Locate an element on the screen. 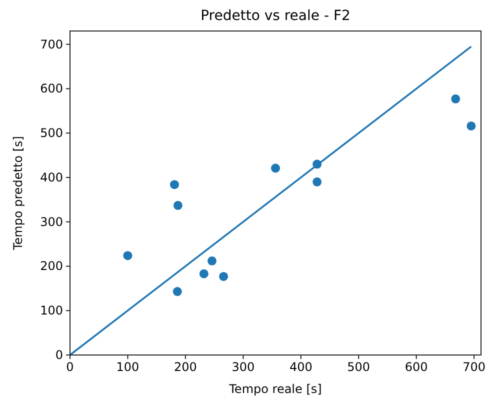  x-tick-label: 100 is located at coordinates (128, 367).